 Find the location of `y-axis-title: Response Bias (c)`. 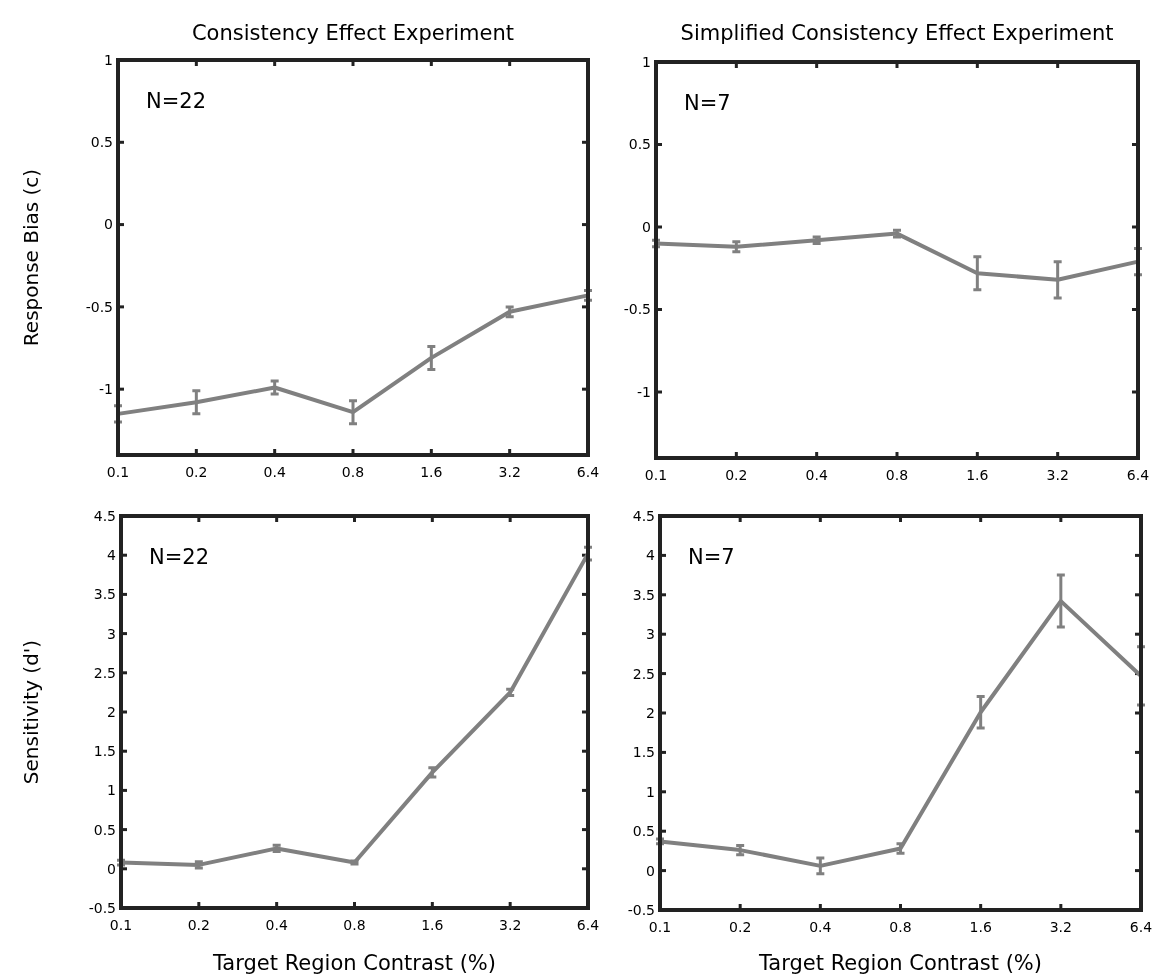

y-axis-title: Response Bias (c) is located at coordinates (31, 257).